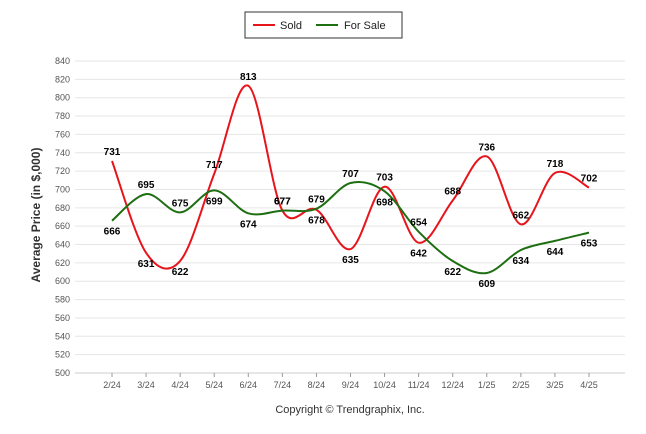 Image resolution: width=646 pixels, height=434 pixels. What do you see at coordinates (350, 260) in the screenshot?
I see `sold-data-label: 635` at bounding box center [350, 260].